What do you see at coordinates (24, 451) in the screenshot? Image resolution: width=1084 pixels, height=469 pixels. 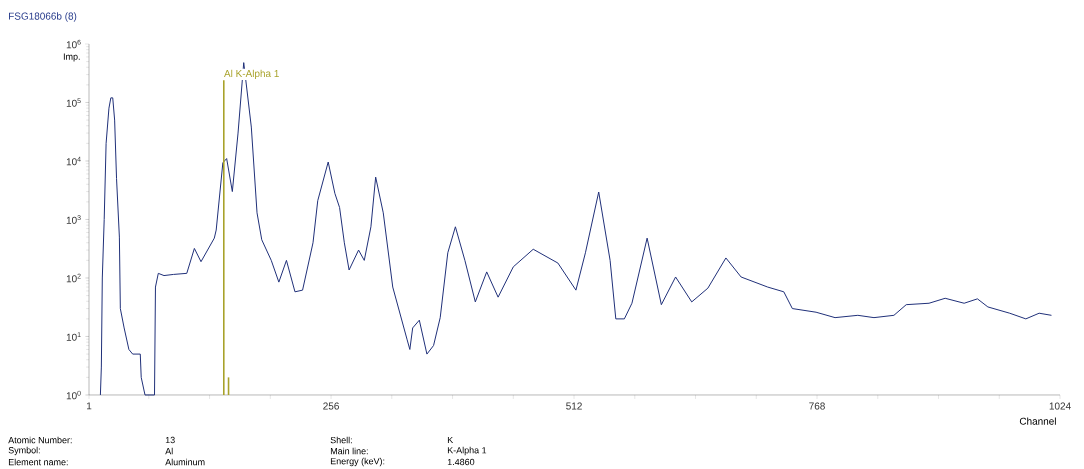 I see `text: Symbol:` at bounding box center [24, 451].